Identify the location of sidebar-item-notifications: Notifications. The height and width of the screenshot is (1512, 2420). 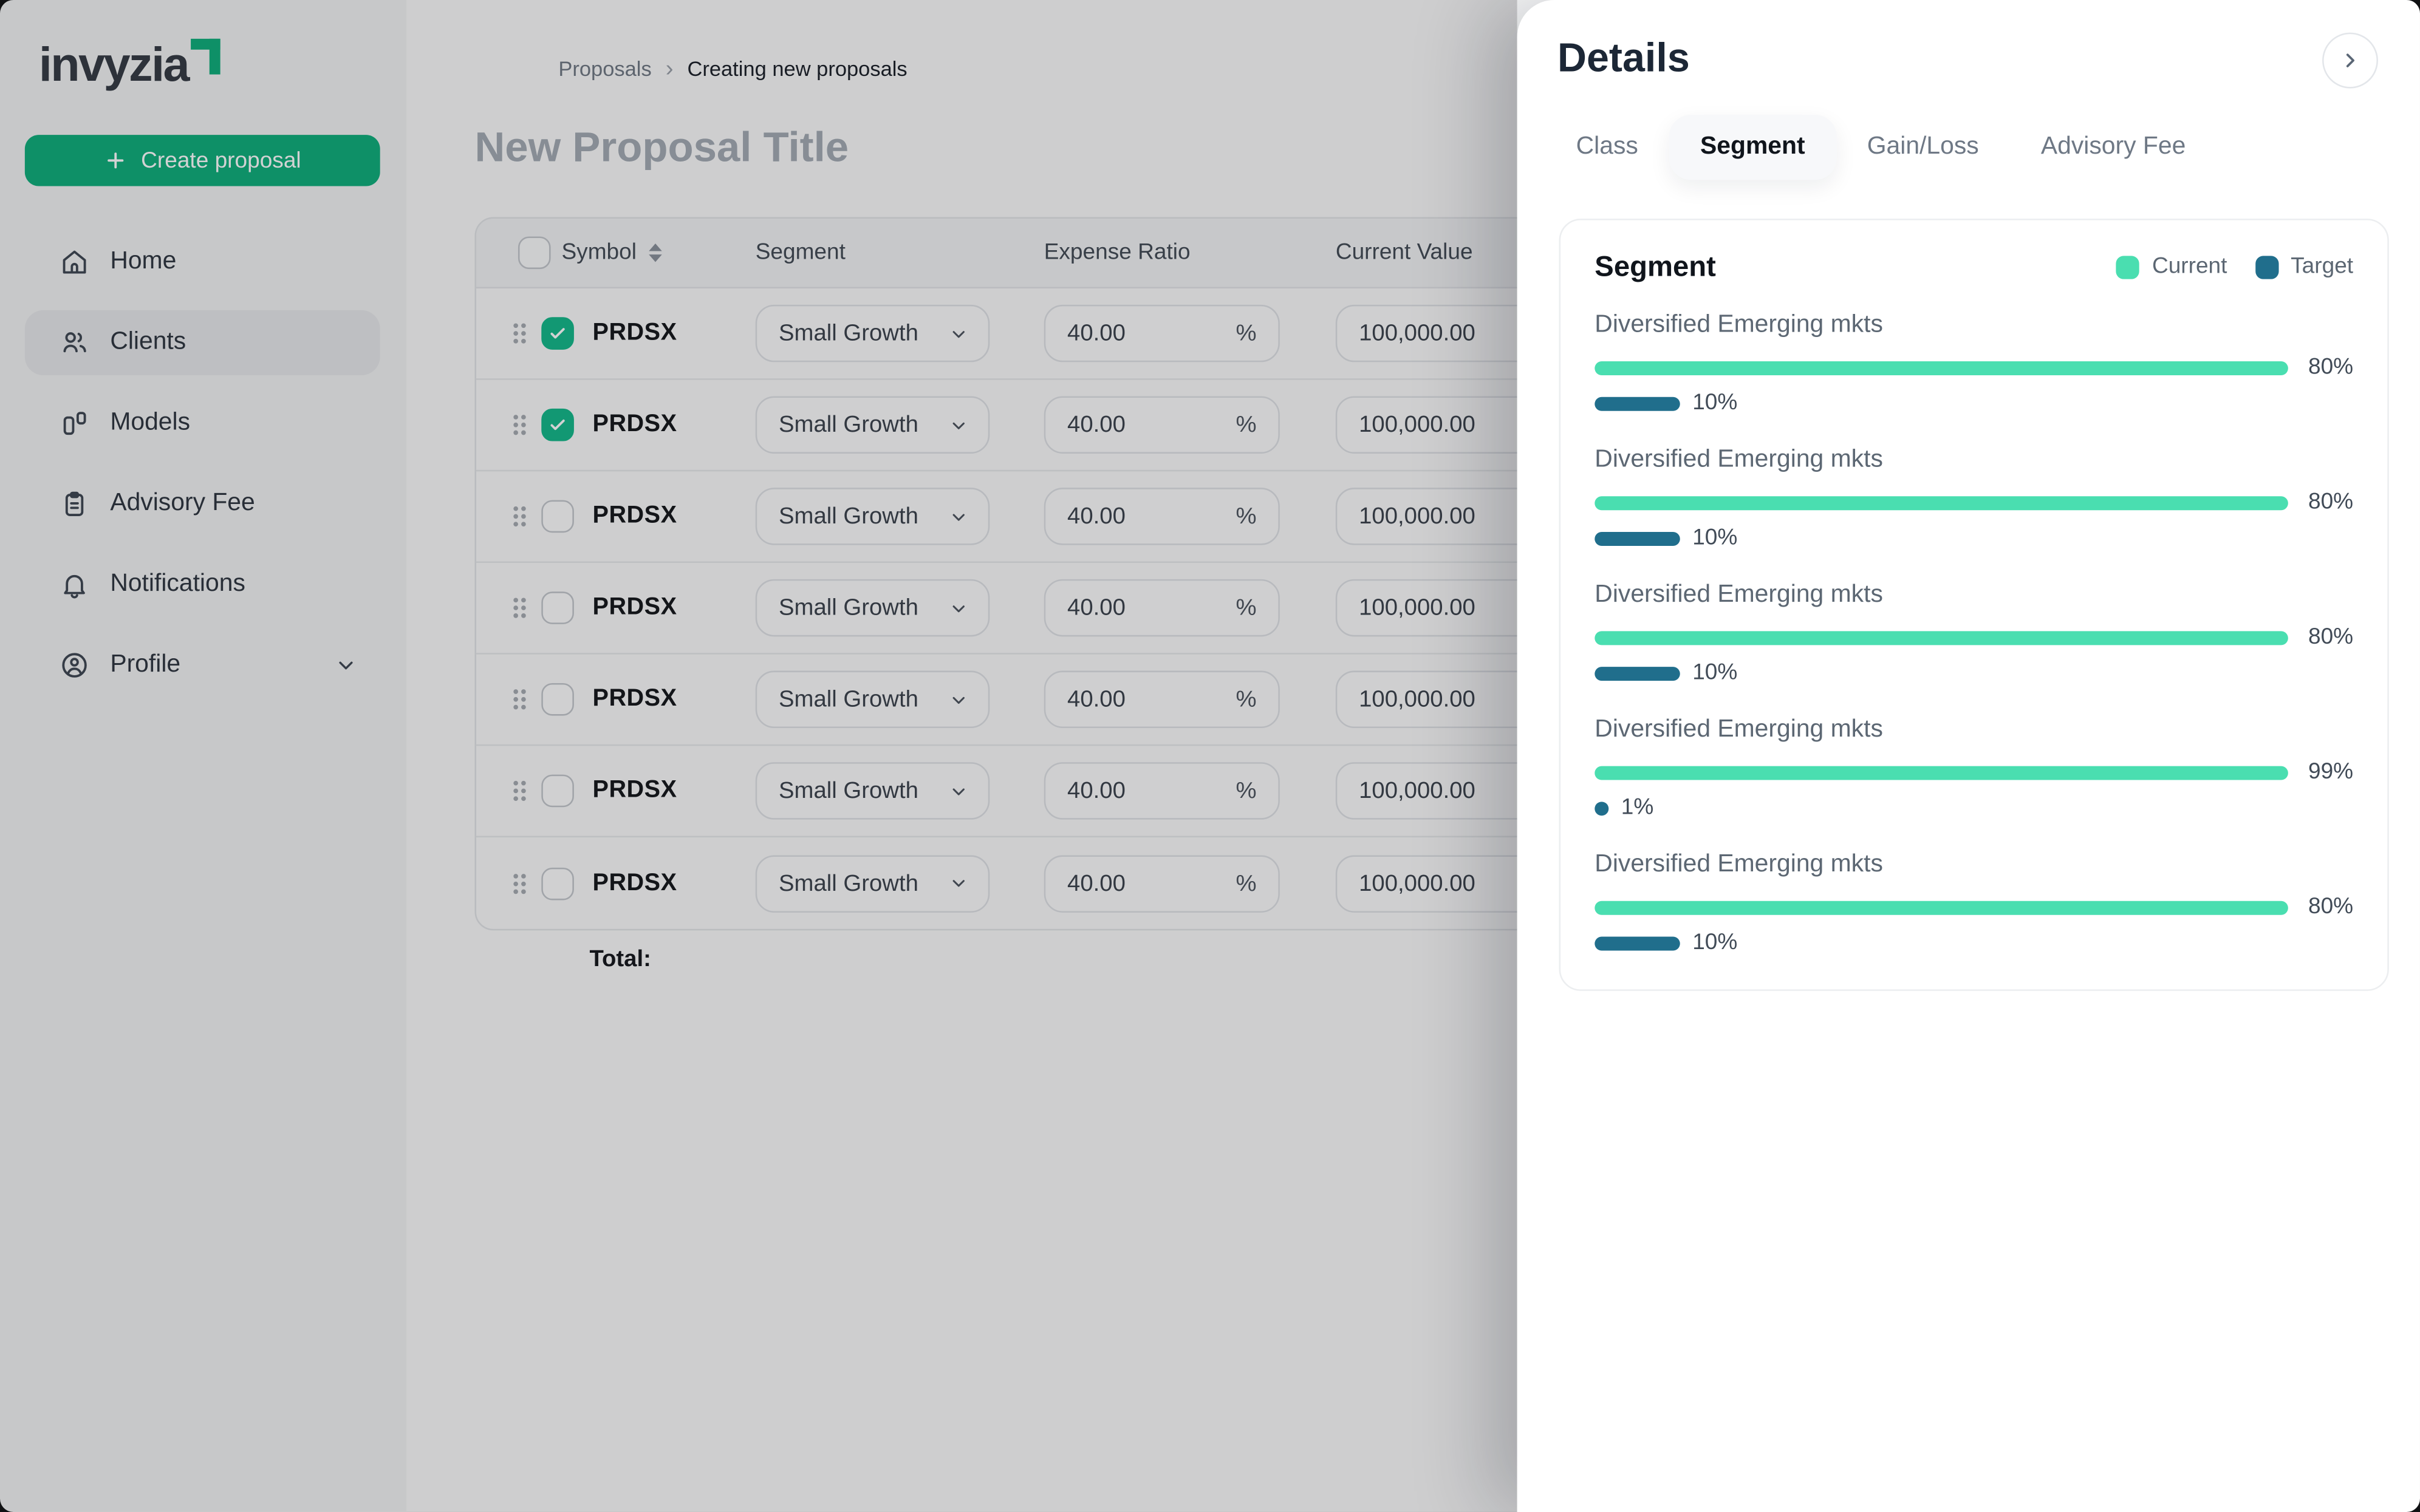
(202, 584).